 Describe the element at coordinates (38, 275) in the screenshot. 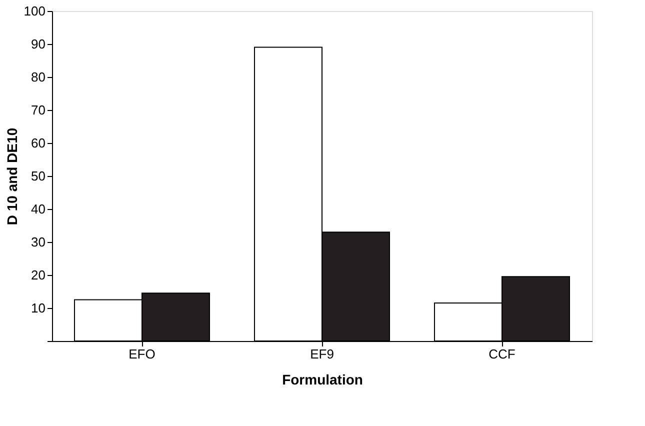

I see `y-tick-label: 20` at that location.